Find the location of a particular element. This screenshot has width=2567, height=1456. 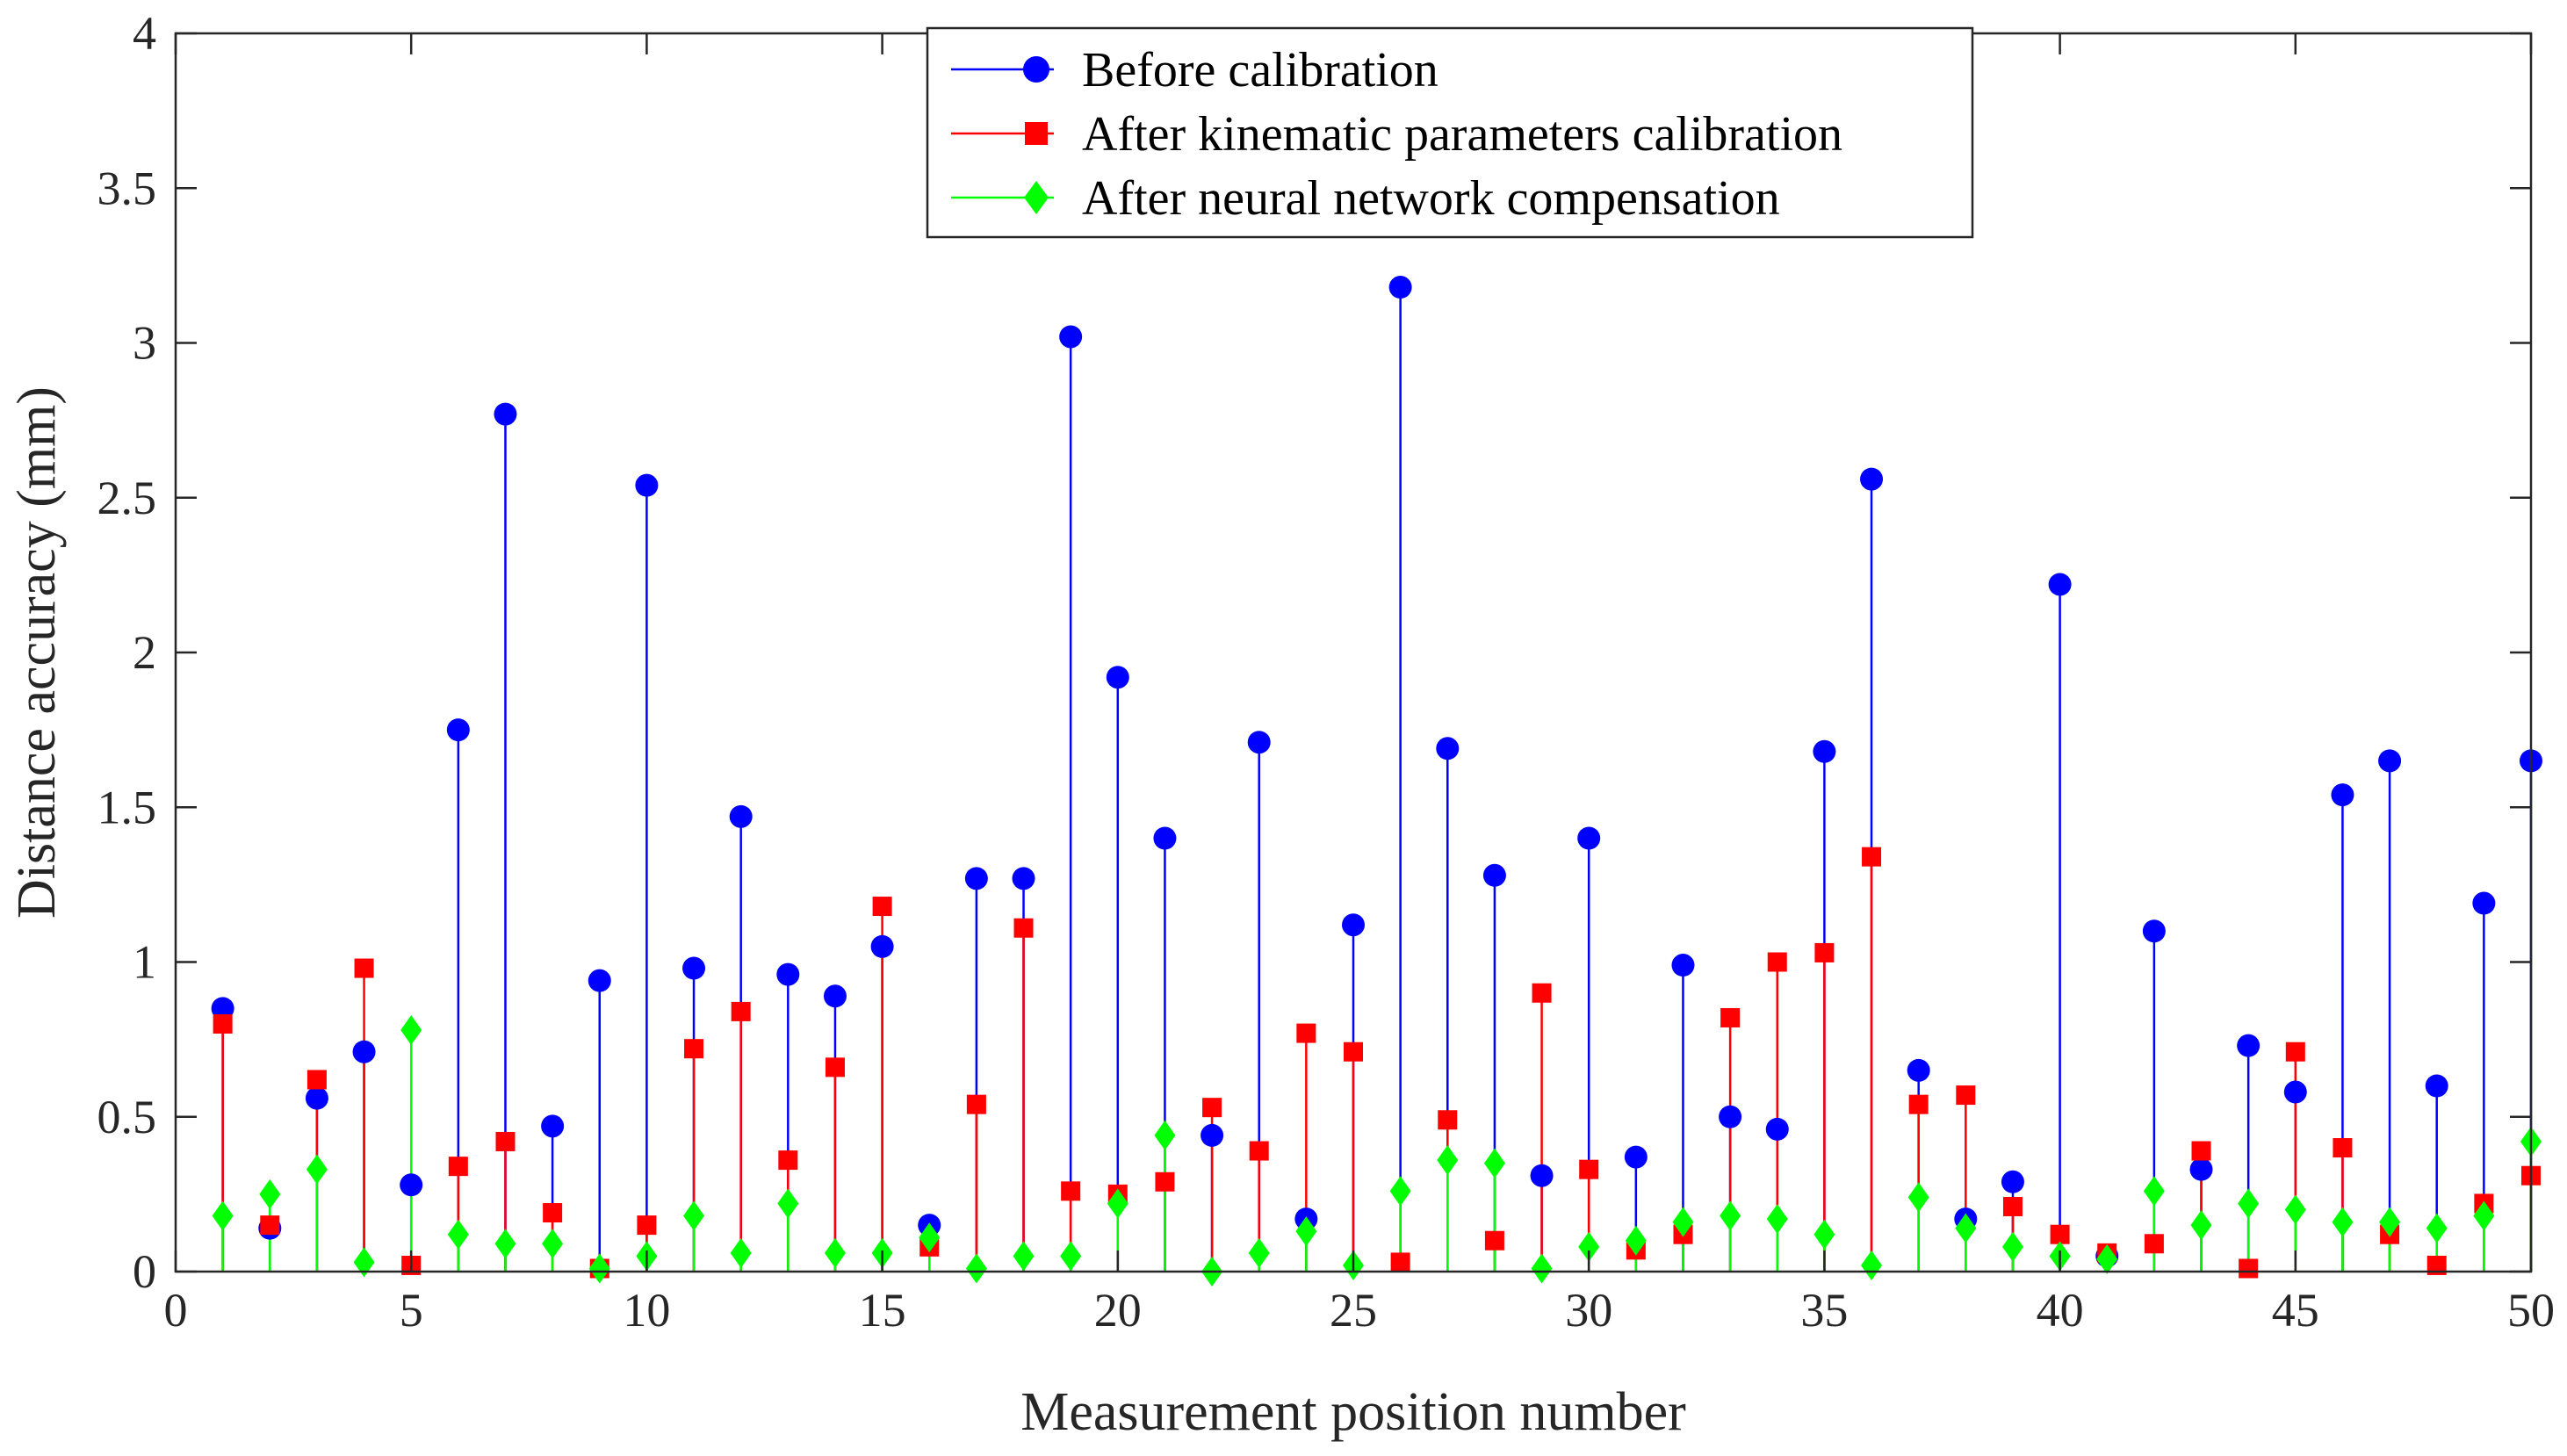

legend-label-kinematic: After kinematic parameters calibration is located at coordinates (1462, 134).